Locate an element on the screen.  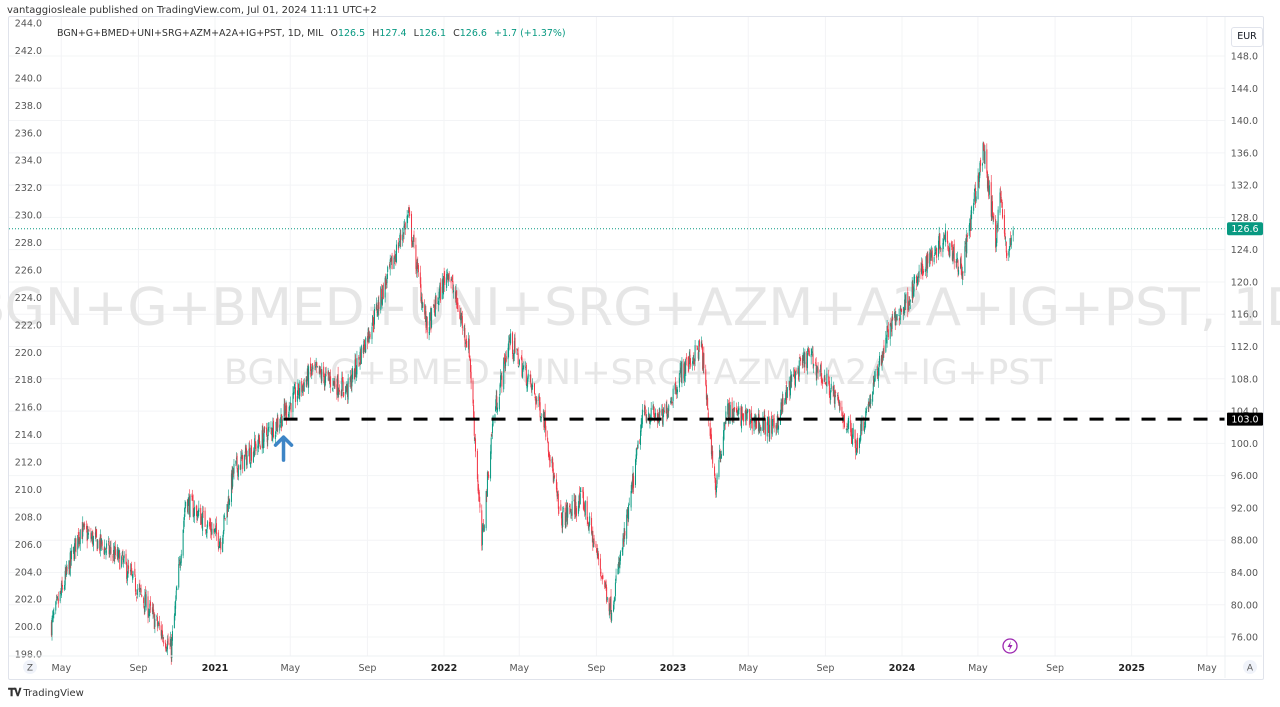
tradingview-logo: 𝐓𝐕 TradingView is located at coordinates (46, 692).